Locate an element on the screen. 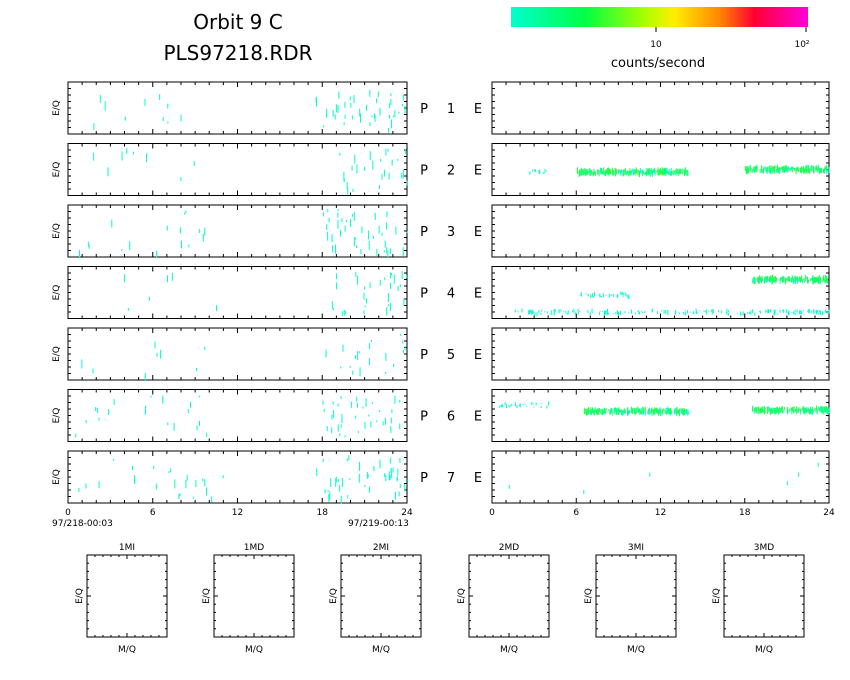 The width and height of the screenshot is (850, 680). row-e-label: E is located at coordinates (478, 232).